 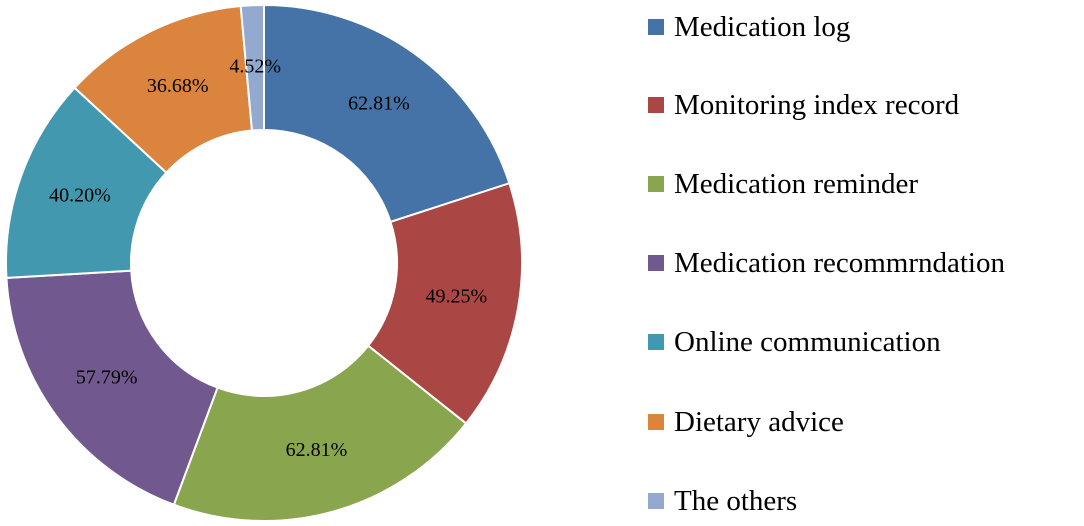 I want to click on donut-slice-medication-reminder, so click(x=320, y=433).